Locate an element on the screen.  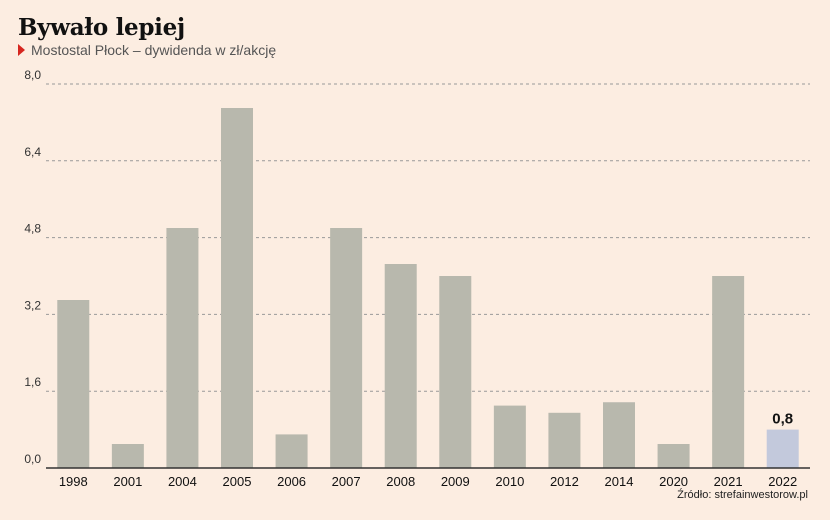
subtitle-text: Mostostal Płock – dywidenda w zł/akcję is located at coordinates (154, 50).